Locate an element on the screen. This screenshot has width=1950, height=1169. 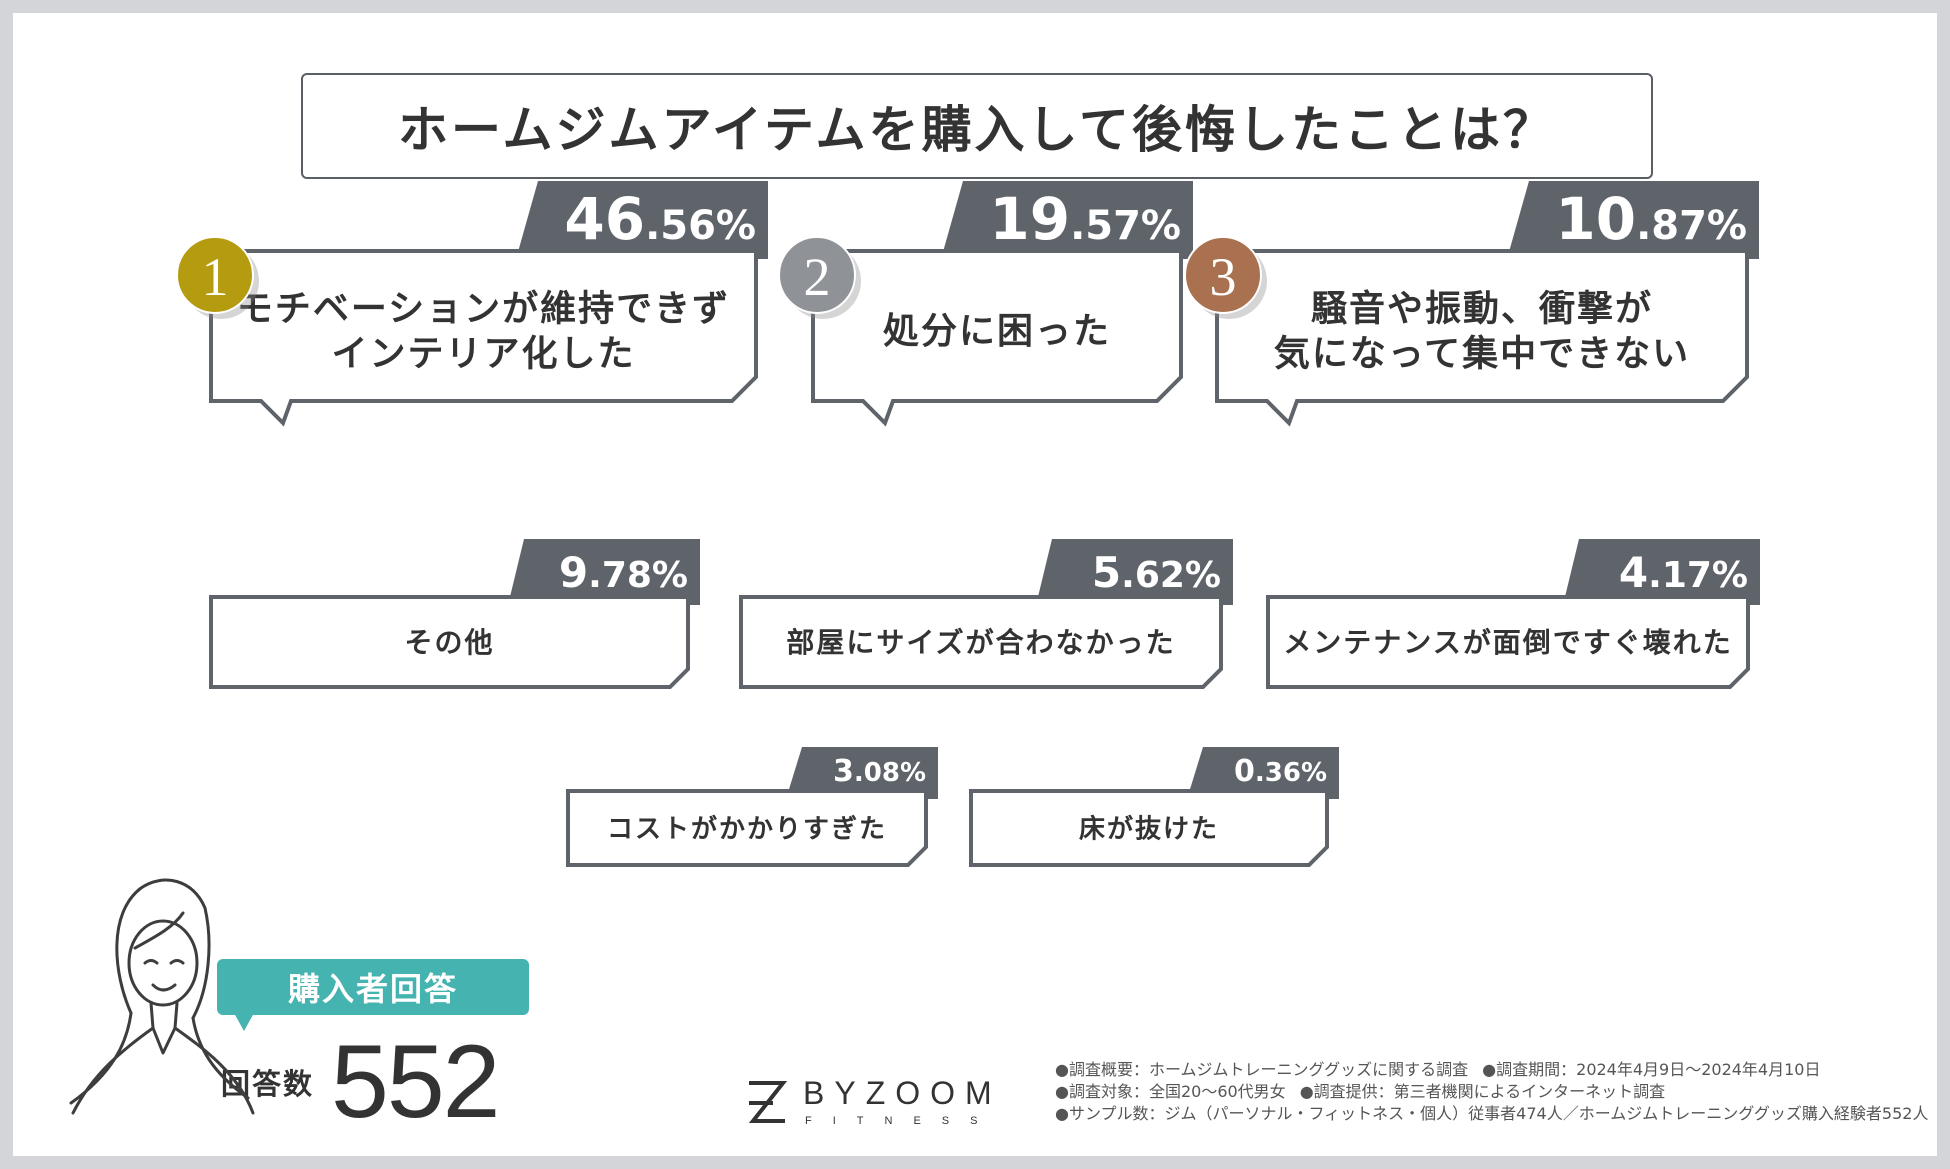
item-label-line: 床が抜けた is located at coordinates (1149, 828).